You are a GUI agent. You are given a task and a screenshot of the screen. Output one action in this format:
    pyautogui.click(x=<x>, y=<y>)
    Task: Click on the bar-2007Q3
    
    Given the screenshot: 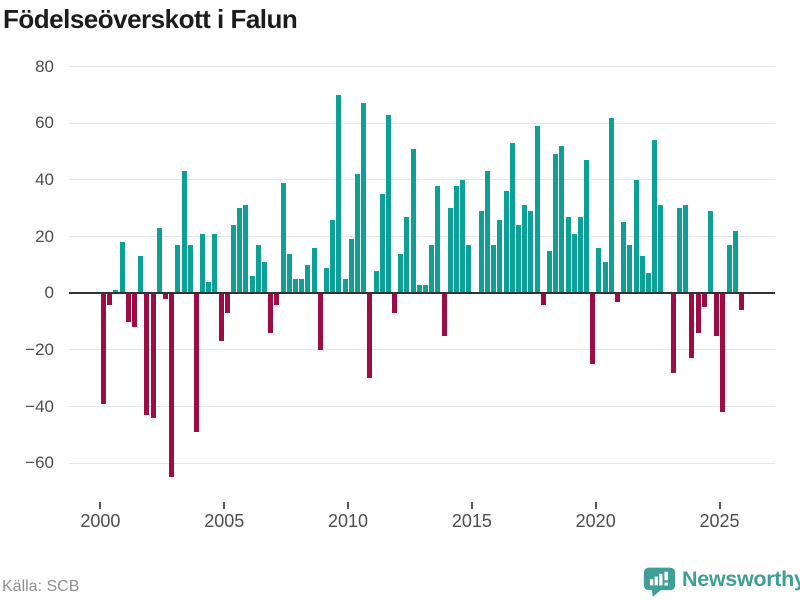 What is the action you would take?
    pyautogui.click(x=289, y=273)
    